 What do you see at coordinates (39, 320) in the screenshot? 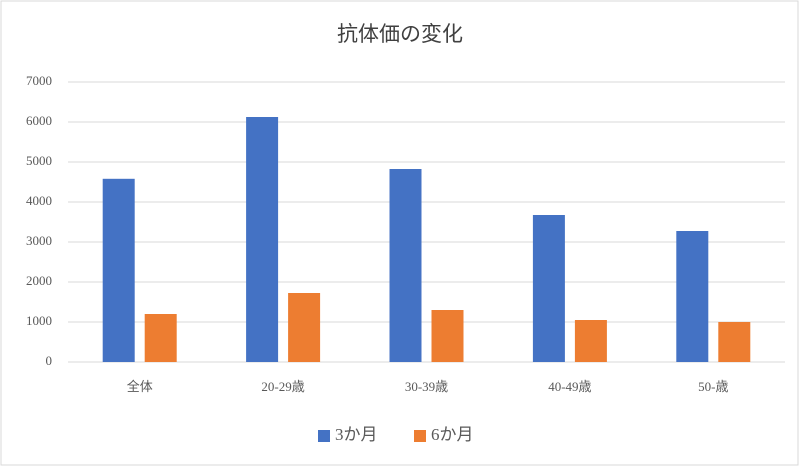
I see `y-tick-label: 1000` at bounding box center [39, 320].